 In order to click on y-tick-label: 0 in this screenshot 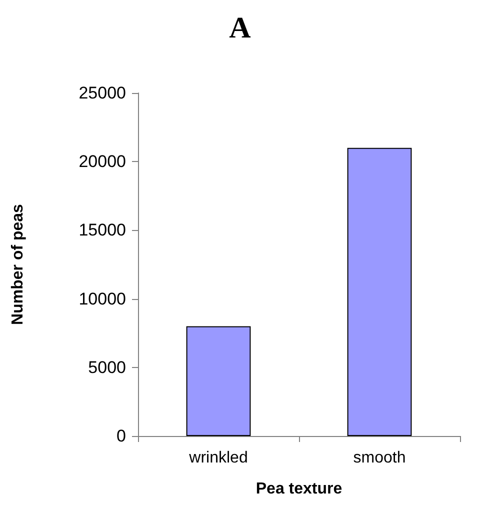, I will do `click(121, 436)`.